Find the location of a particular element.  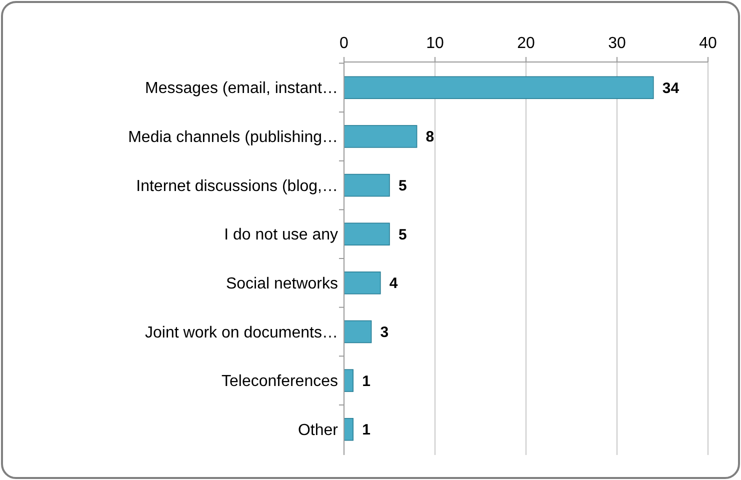

x-tick-label: 20 is located at coordinates (526, 43).